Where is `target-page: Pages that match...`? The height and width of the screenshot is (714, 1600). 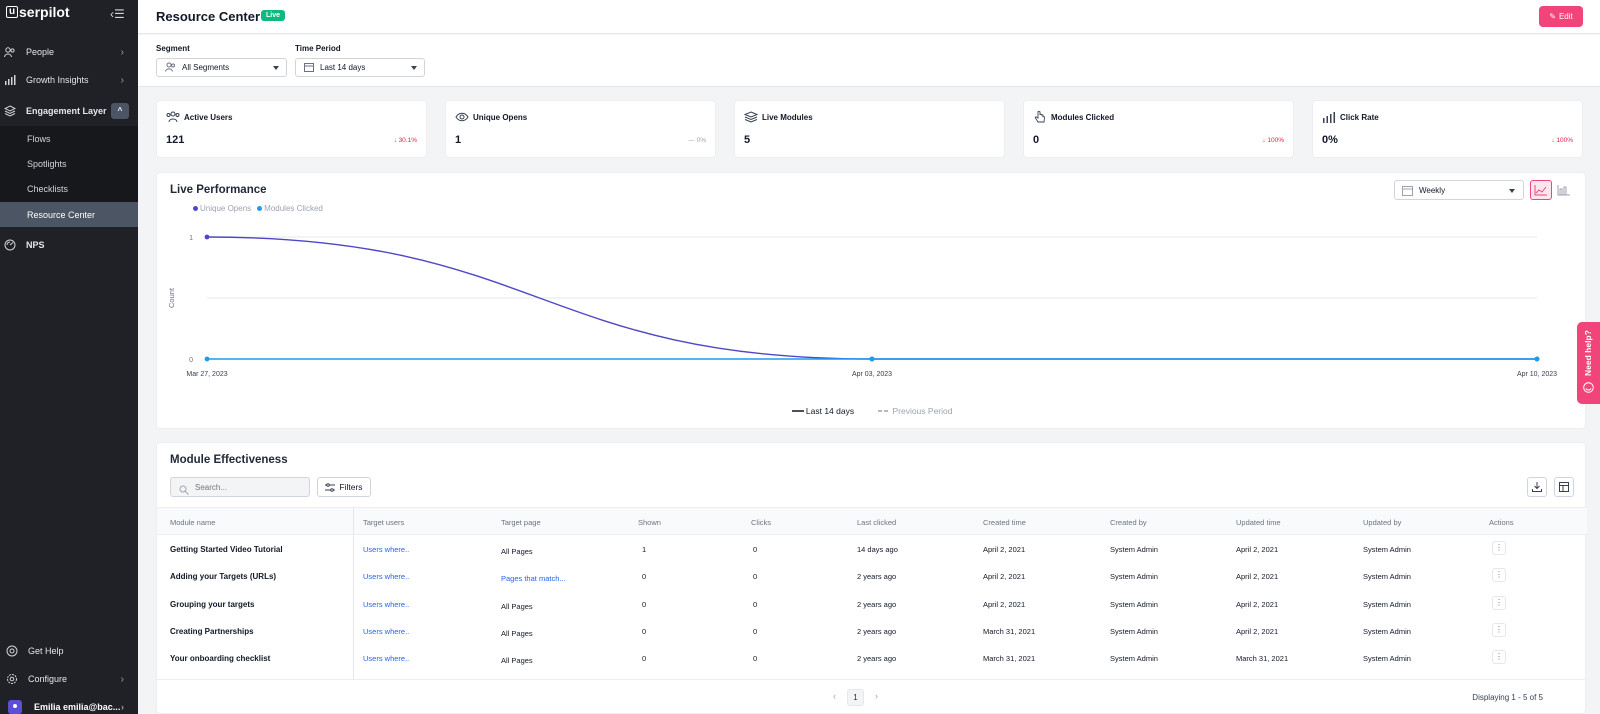 target-page: Pages that match... is located at coordinates (533, 579).